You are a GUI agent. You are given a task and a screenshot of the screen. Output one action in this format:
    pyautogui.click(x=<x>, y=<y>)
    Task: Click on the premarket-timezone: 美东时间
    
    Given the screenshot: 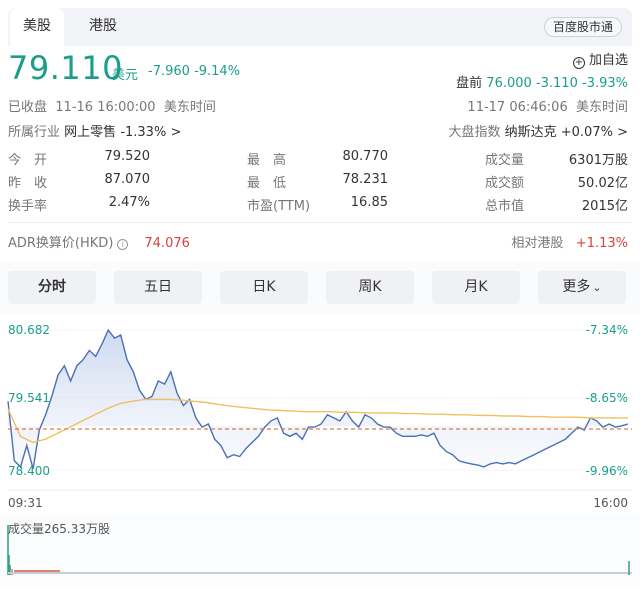 What is the action you would take?
    pyautogui.click(x=601, y=107)
    